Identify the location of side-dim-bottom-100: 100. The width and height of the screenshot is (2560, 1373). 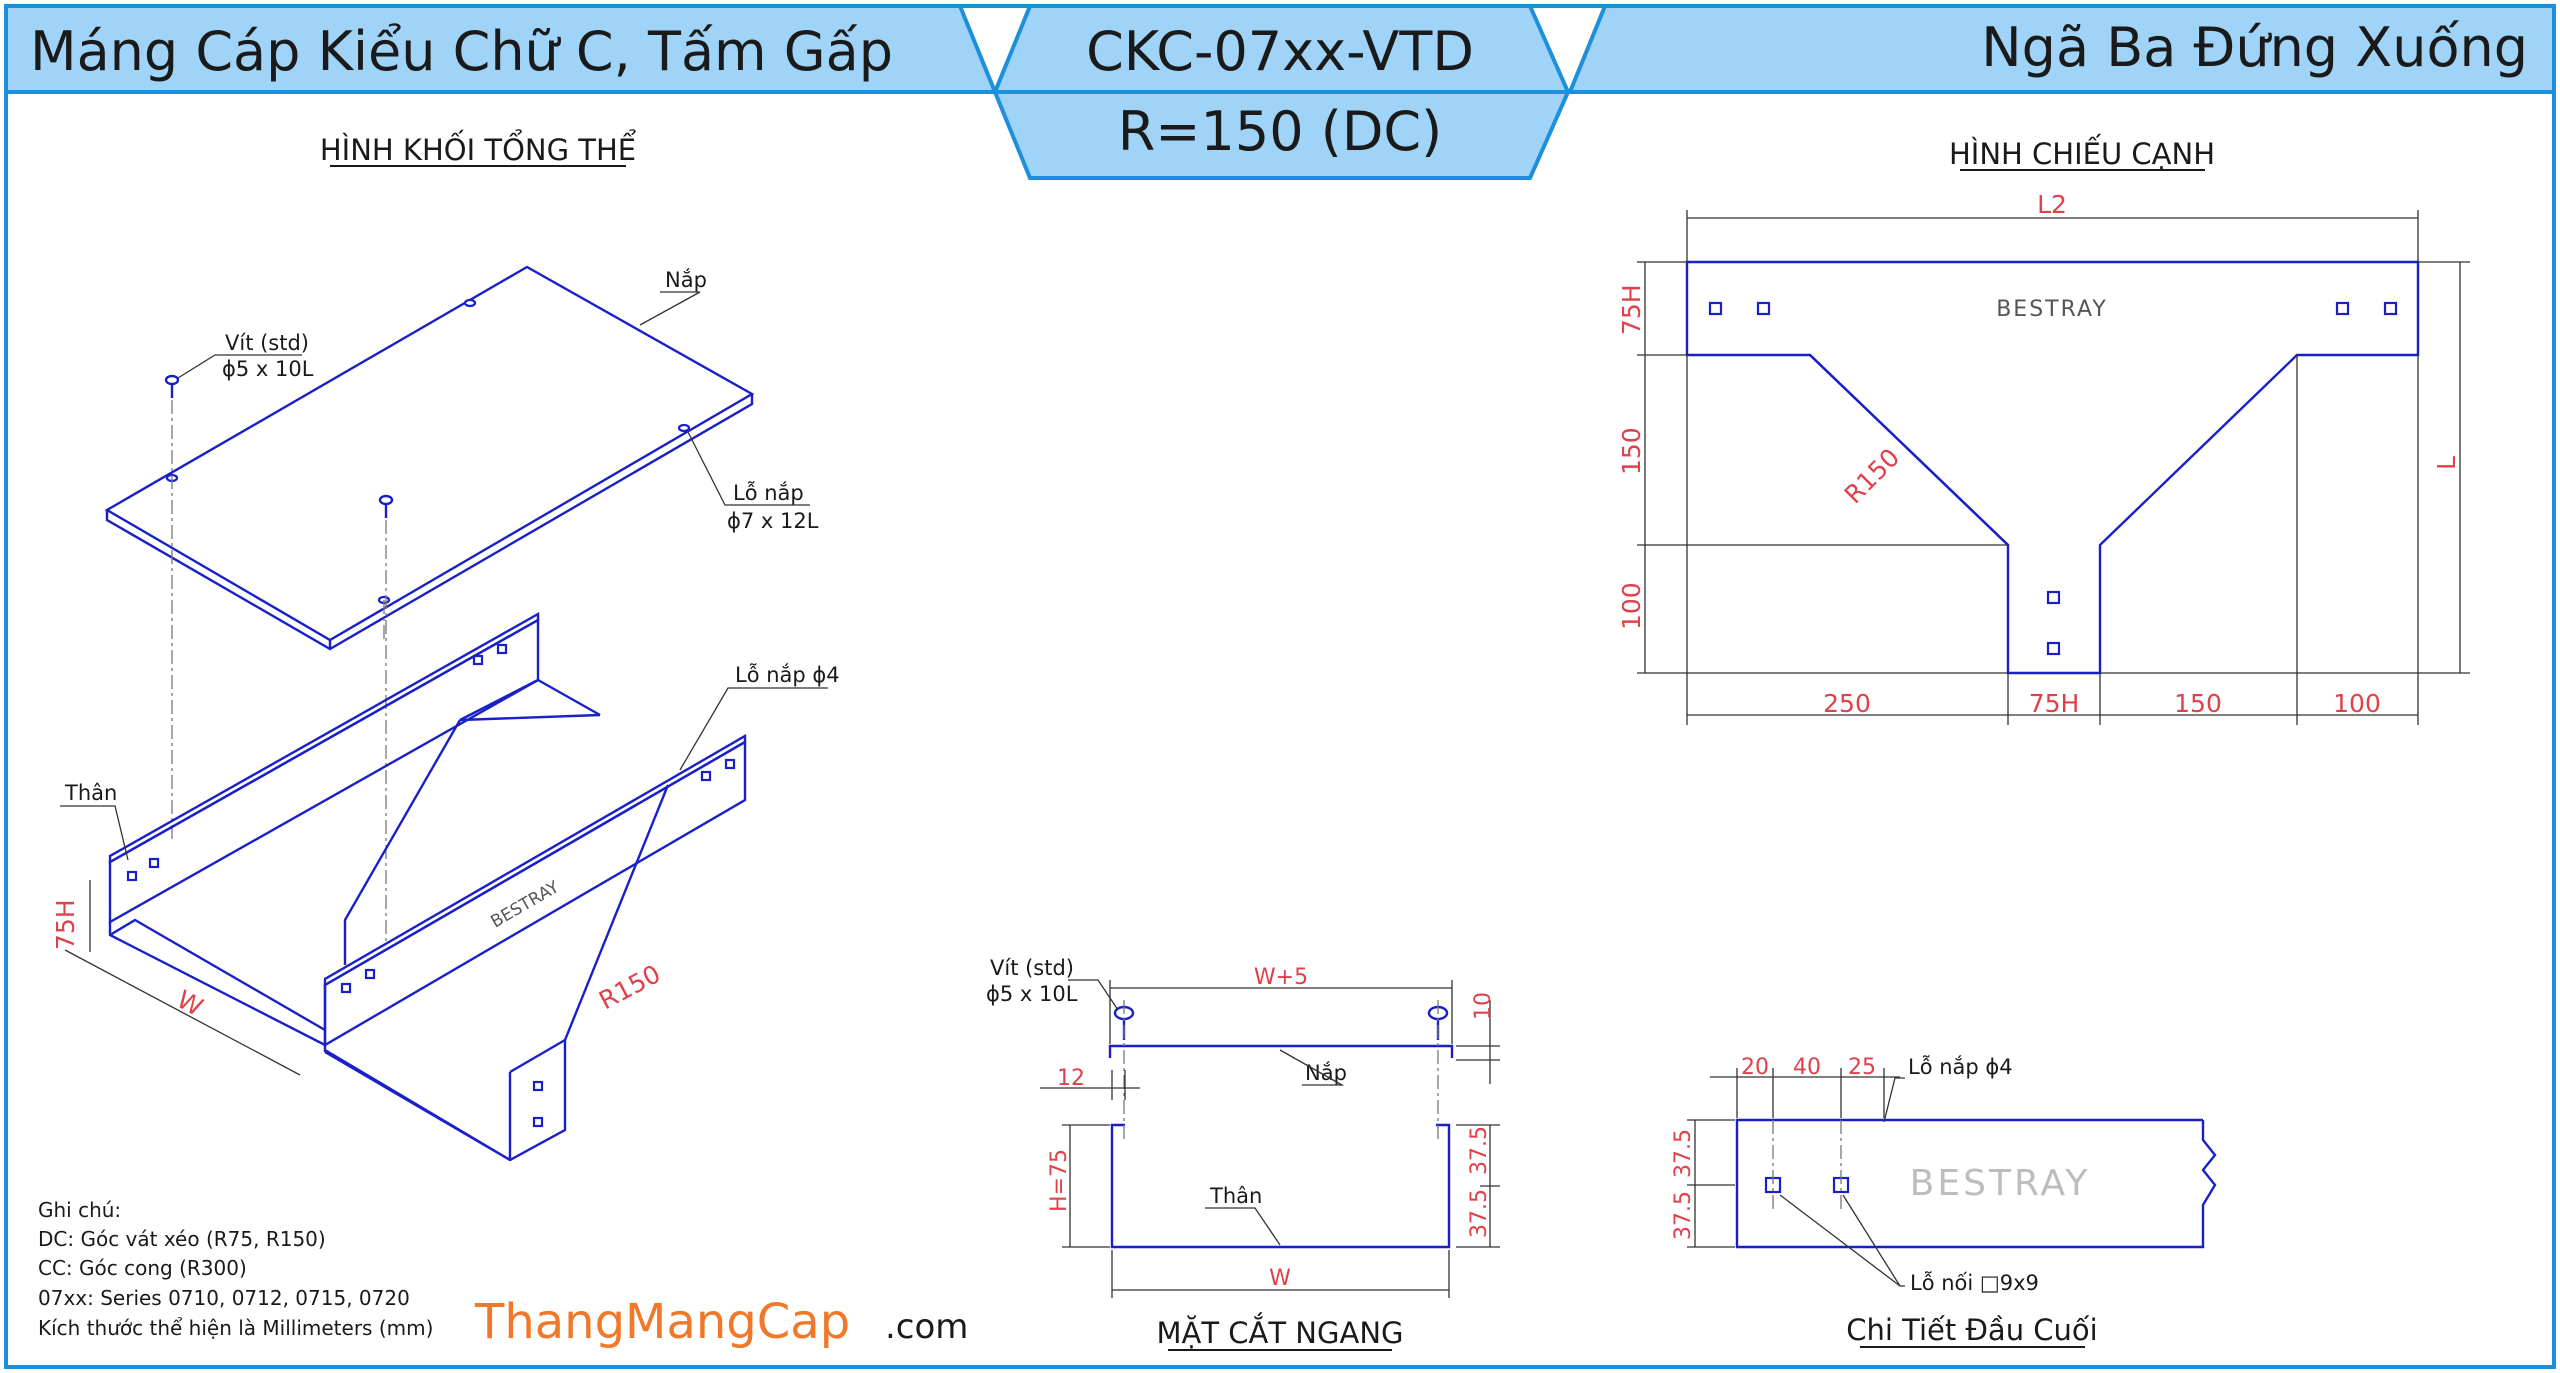
(2357, 703).